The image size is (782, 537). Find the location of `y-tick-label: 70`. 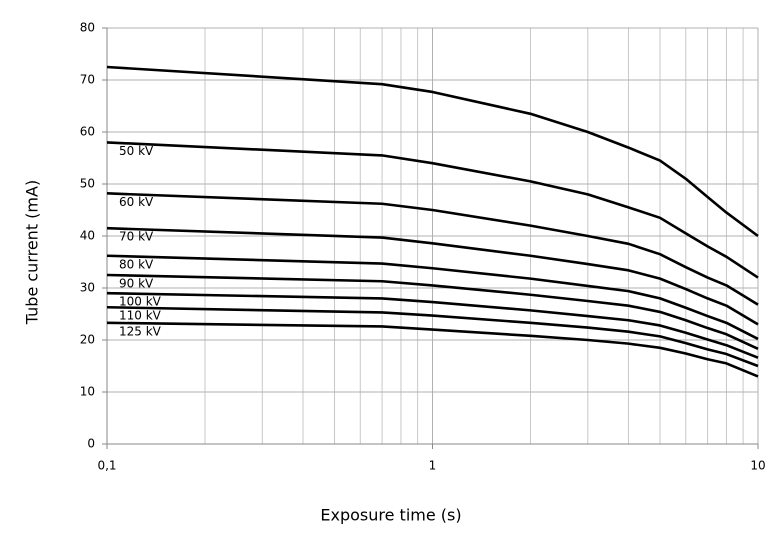

y-tick-label: 70 is located at coordinates (87, 80).